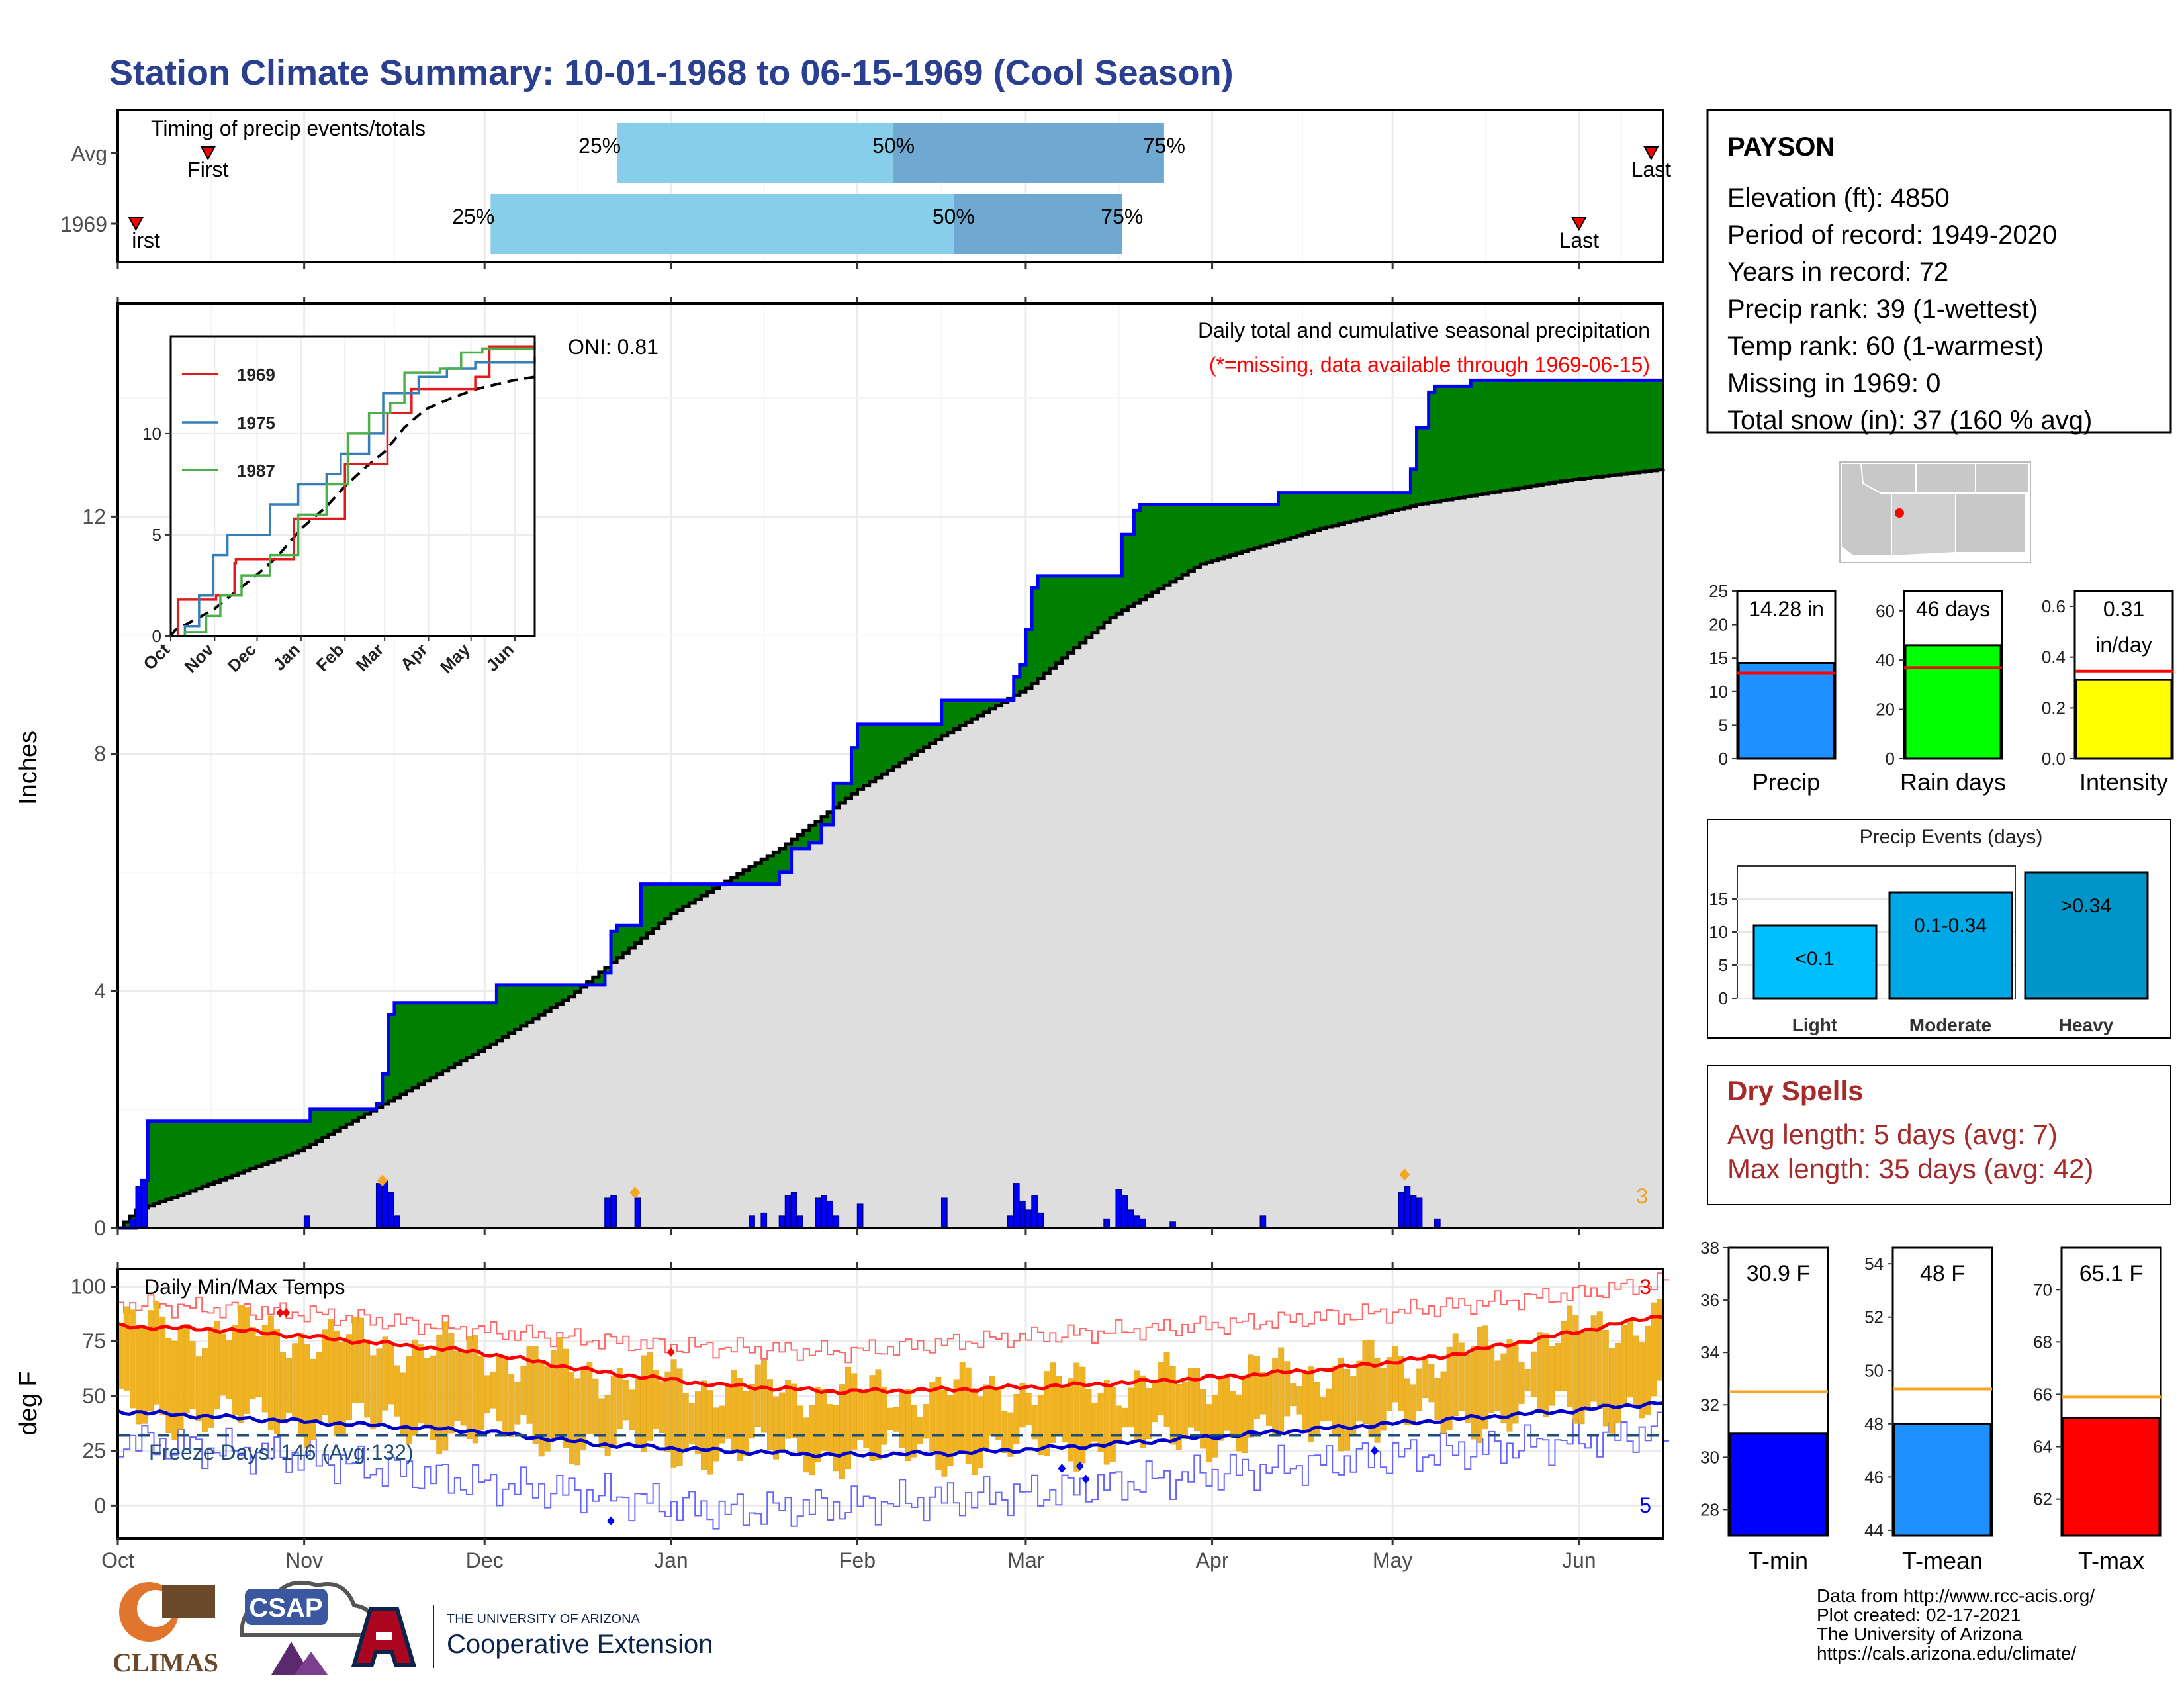 The image size is (2184, 1688). I want to click on temp-summary-value-label: 30.9 F, so click(1778, 1273).